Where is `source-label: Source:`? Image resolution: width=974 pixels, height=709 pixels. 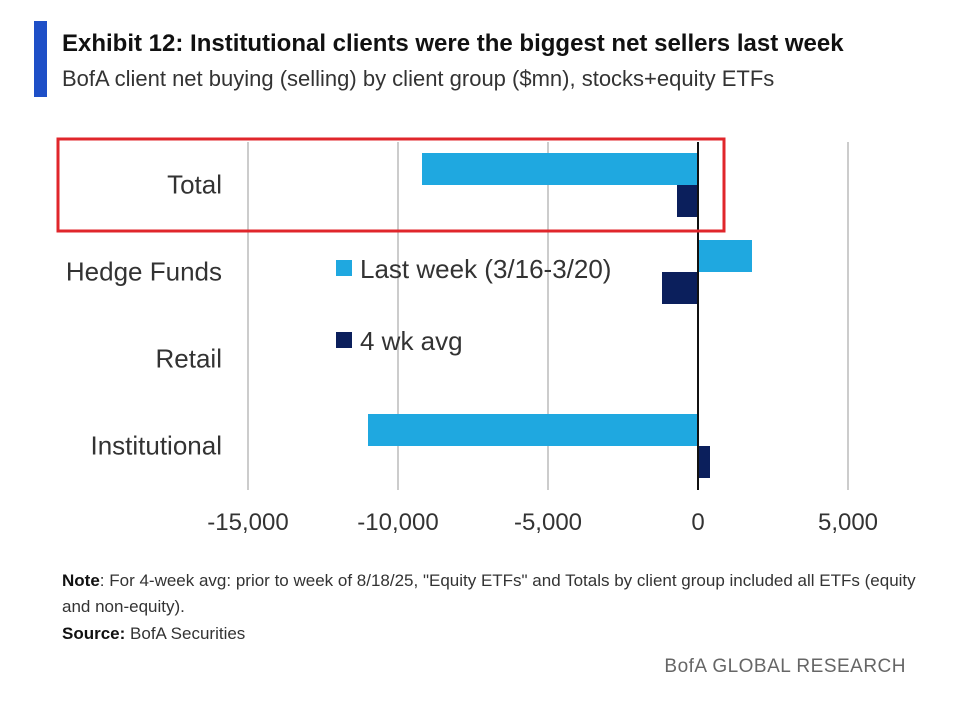
source-label: Source: is located at coordinates (94, 633).